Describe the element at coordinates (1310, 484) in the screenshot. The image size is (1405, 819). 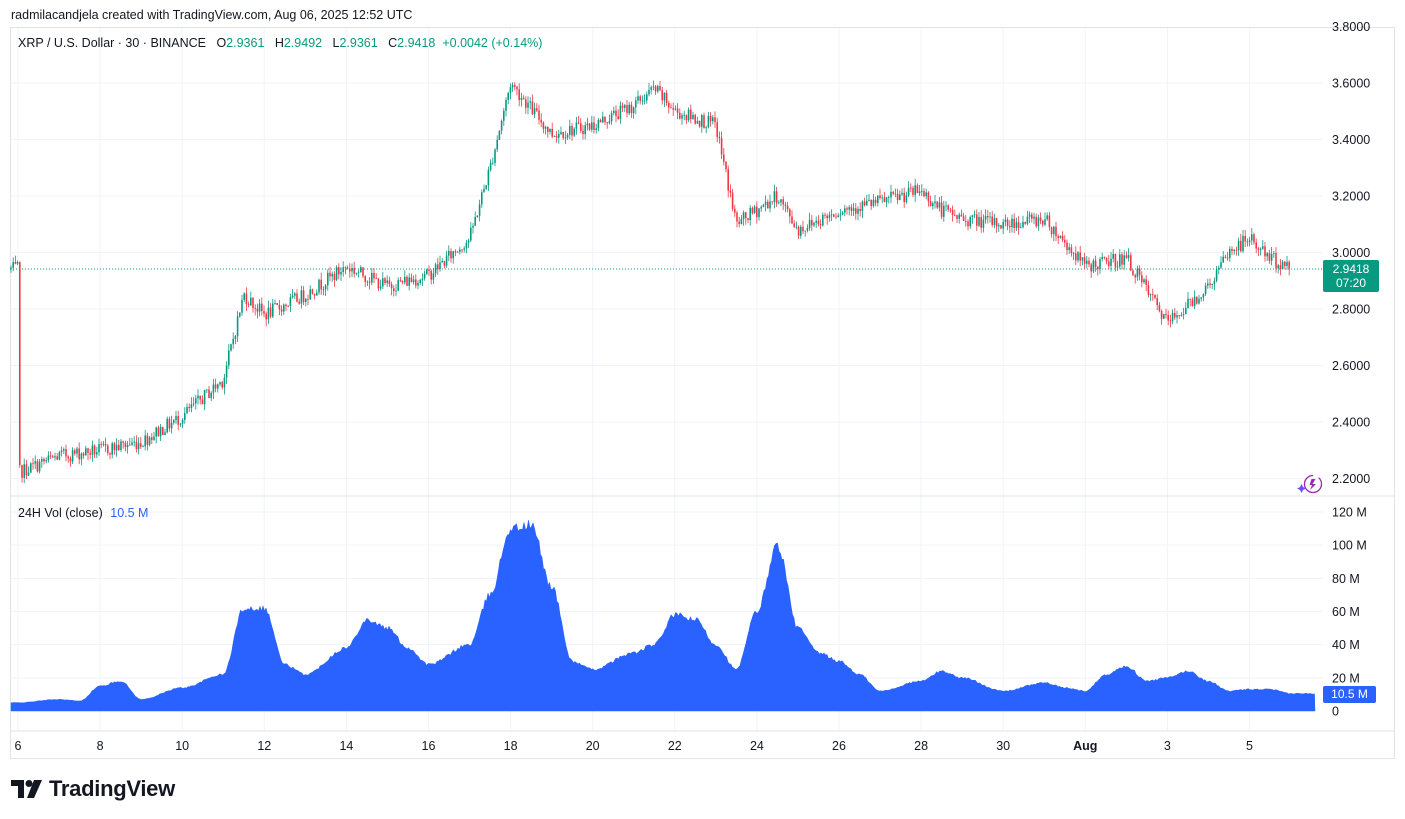
I see `replay-icon` at that location.